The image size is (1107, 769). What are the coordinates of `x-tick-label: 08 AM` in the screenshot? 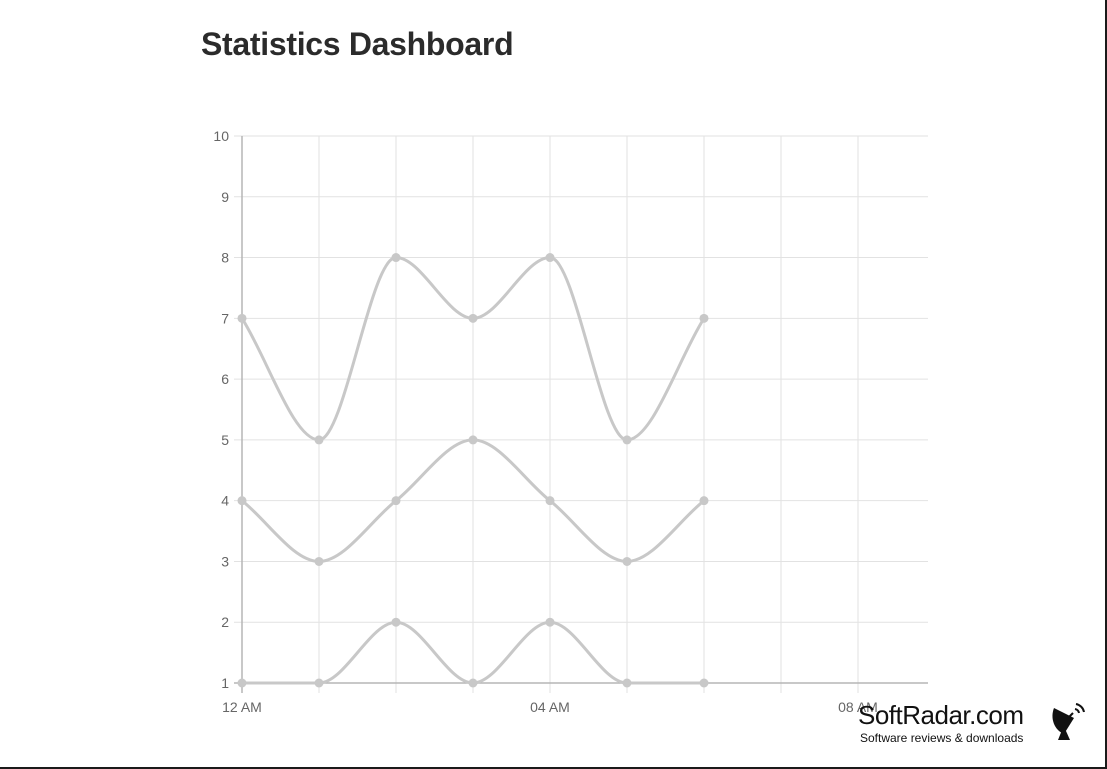 It's located at (858, 707).